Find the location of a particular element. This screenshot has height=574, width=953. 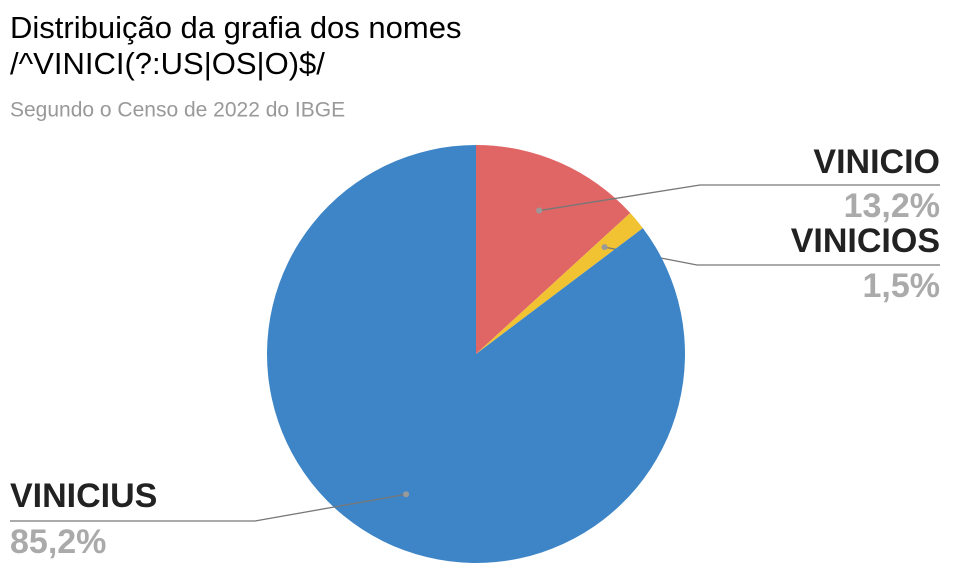

chart-title-line: Distribuição da grafia dos nomes is located at coordinates (235, 27).